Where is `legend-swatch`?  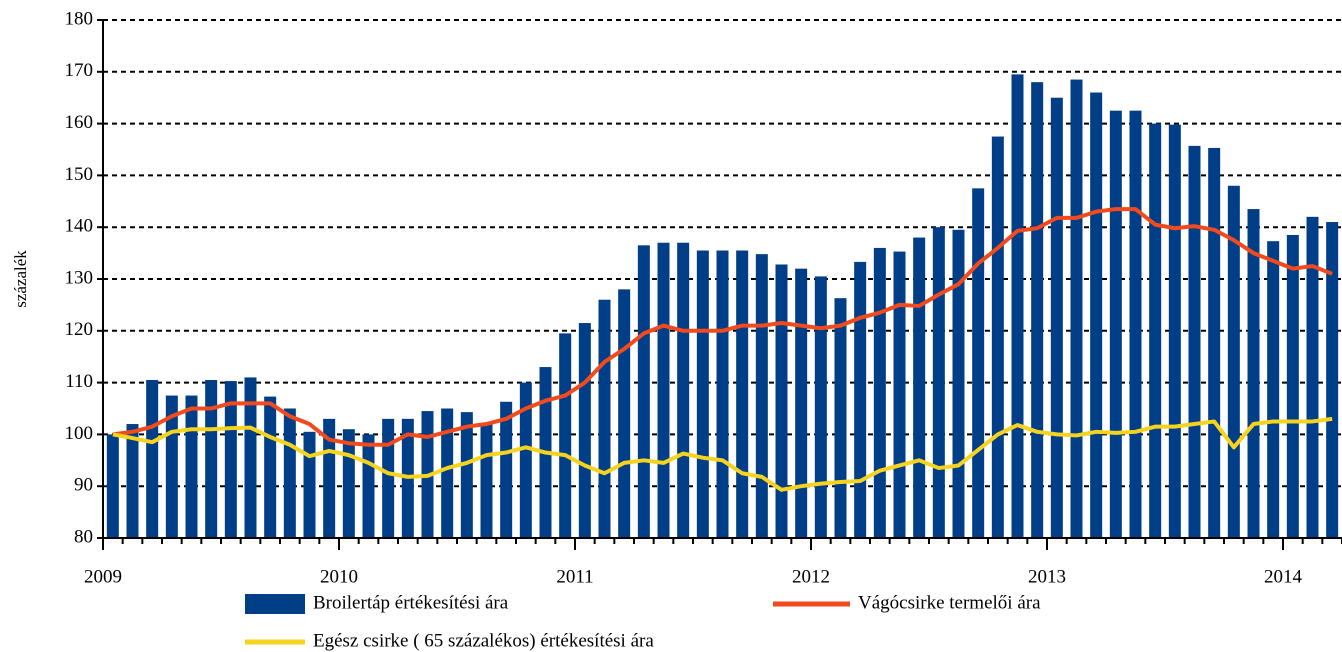
legend-swatch is located at coordinates (275, 604).